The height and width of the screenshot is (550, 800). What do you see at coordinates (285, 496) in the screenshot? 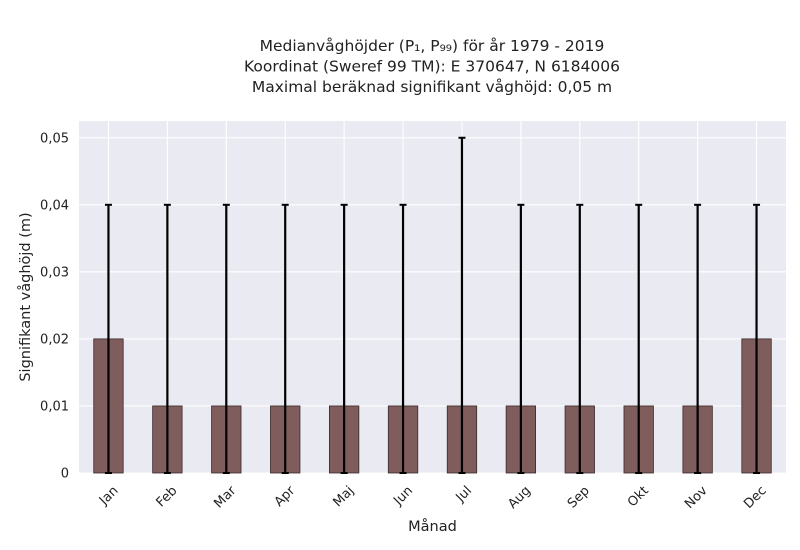
I see `x-tick-label-apr: Apr` at bounding box center [285, 496].